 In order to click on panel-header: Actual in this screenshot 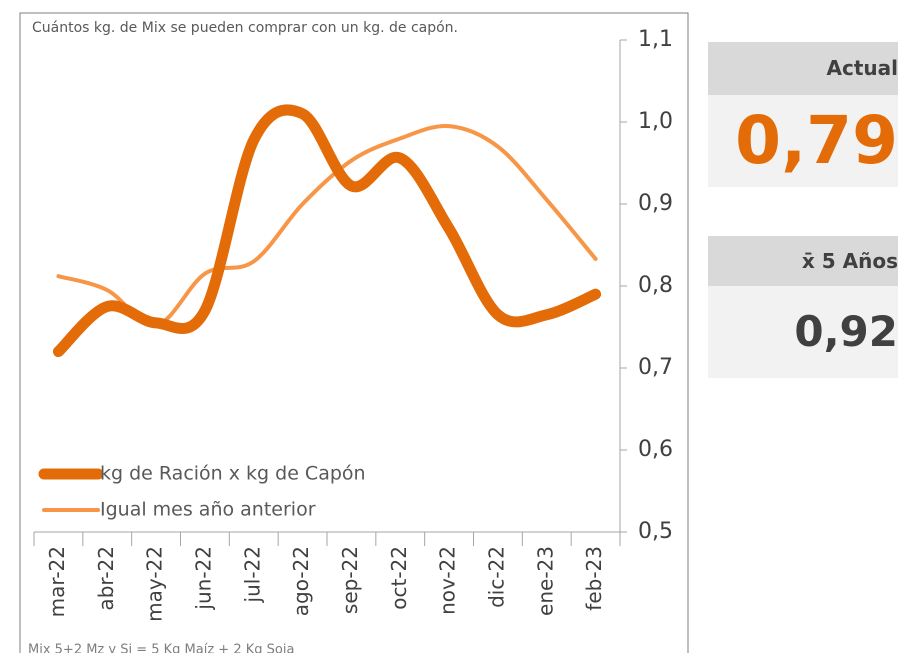, I will do `click(803, 68)`.